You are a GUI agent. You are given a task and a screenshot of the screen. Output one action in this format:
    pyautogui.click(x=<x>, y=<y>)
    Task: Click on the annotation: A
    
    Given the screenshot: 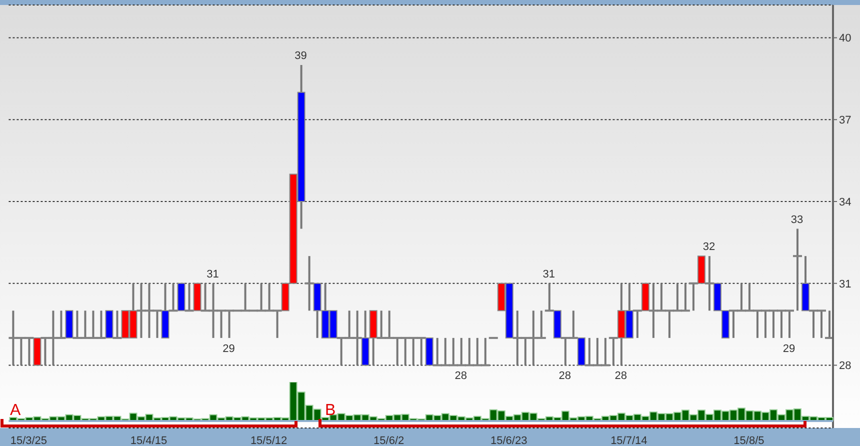 What is the action you would take?
    pyautogui.click(x=15, y=410)
    